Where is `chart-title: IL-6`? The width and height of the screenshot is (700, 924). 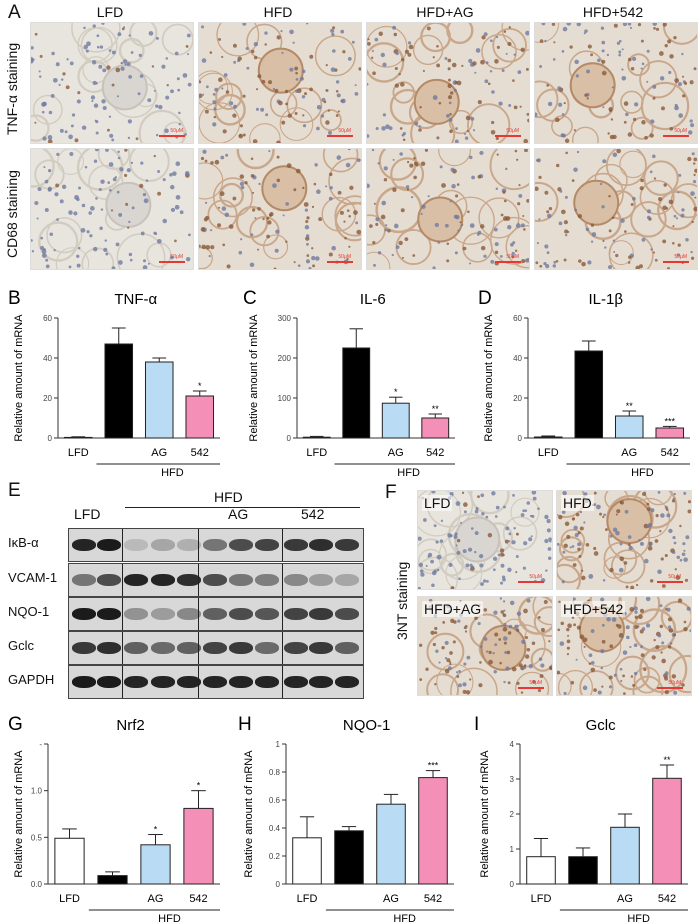 chart-title: IL-6 is located at coordinates (373, 299).